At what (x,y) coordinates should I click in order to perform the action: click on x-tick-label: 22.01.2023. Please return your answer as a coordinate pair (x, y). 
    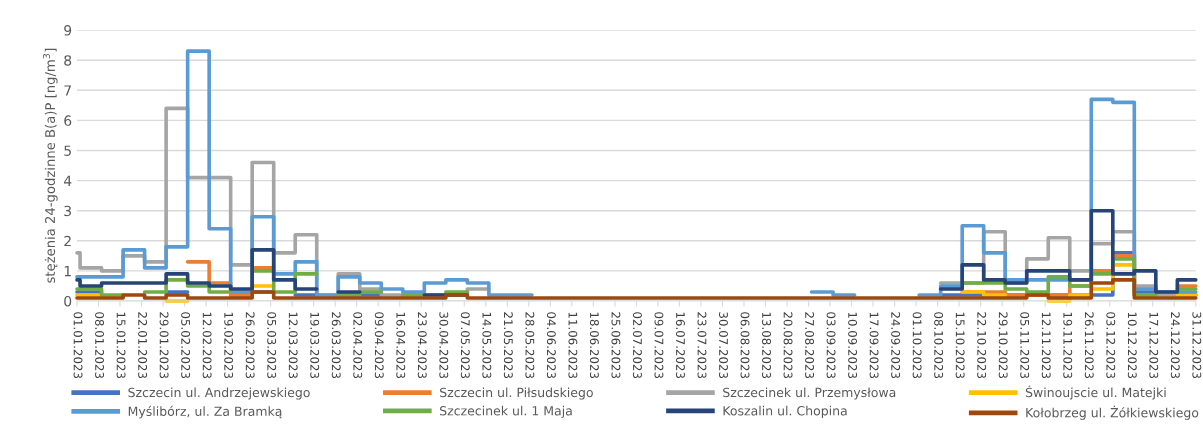
    Looking at the image, I should click on (143, 345).